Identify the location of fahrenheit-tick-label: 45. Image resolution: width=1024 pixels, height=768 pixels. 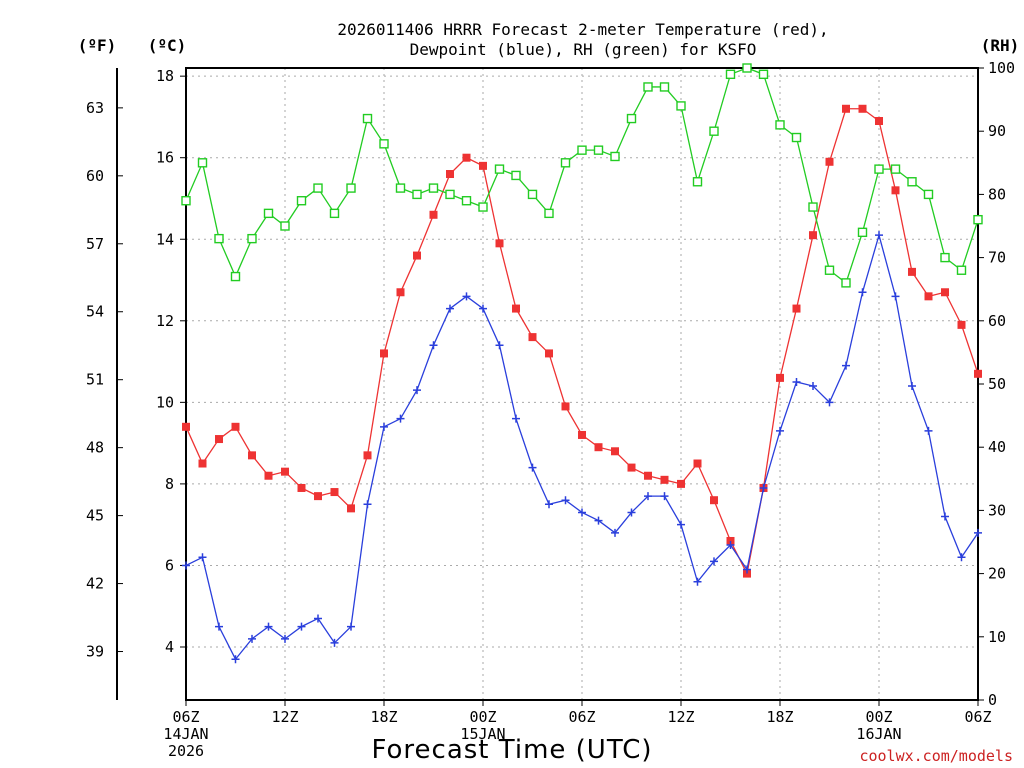
(95, 516).